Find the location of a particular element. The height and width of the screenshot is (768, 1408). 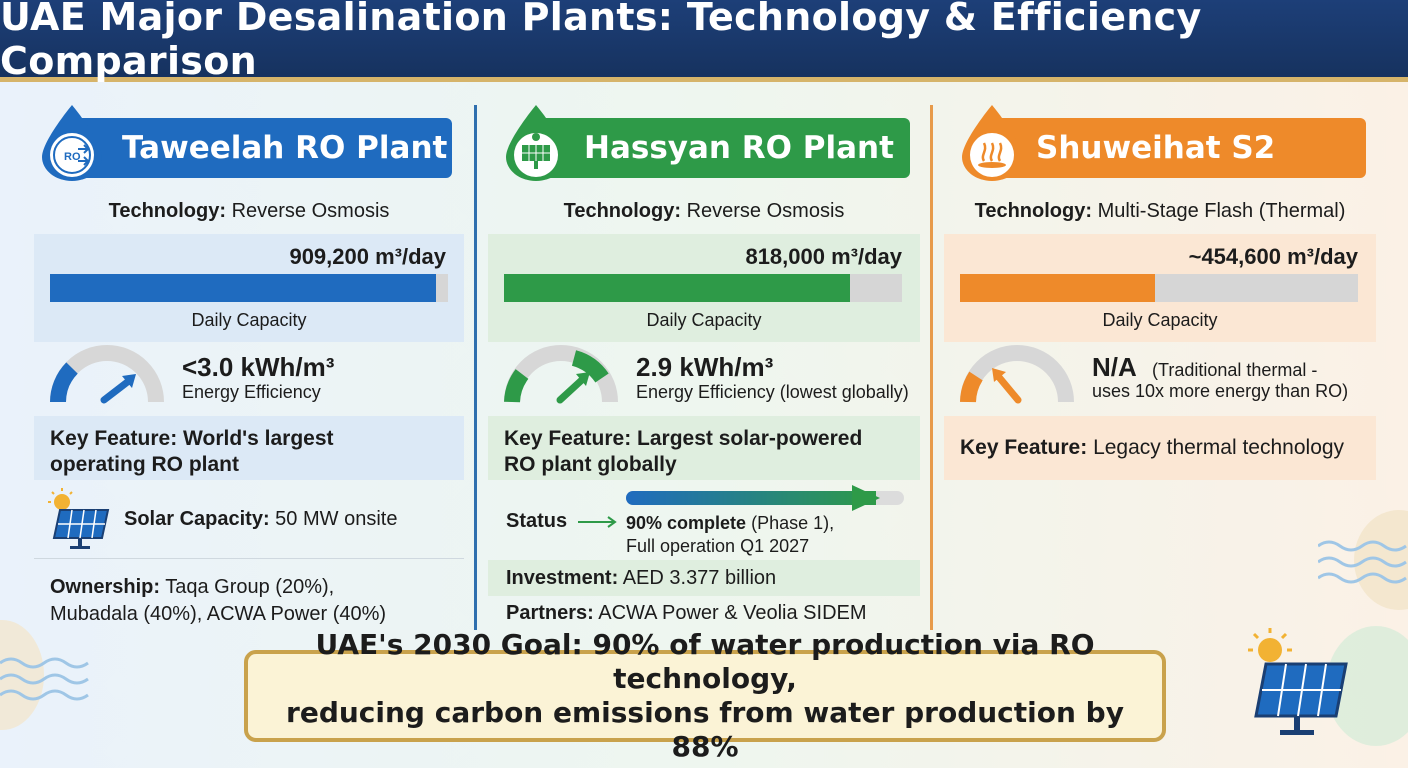

arrow-right-icon is located at coordinates (597, 522).